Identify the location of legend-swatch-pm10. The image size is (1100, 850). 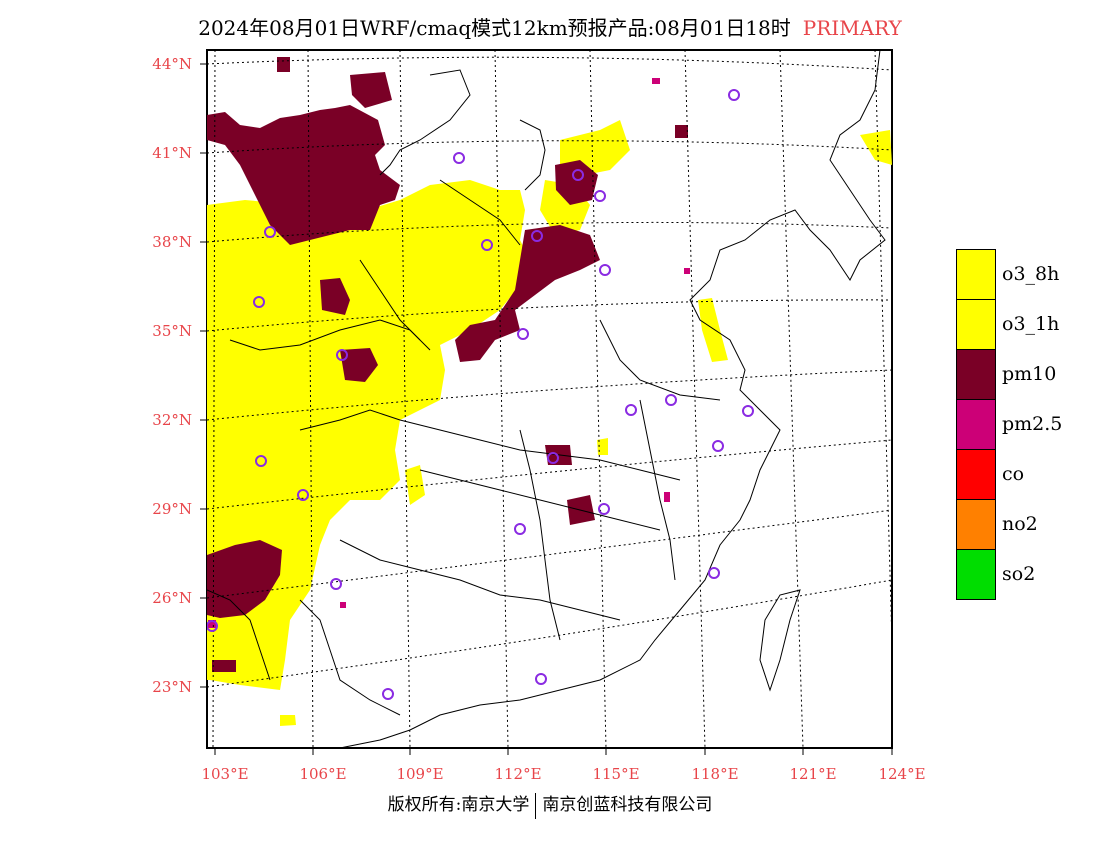
(976, 374).